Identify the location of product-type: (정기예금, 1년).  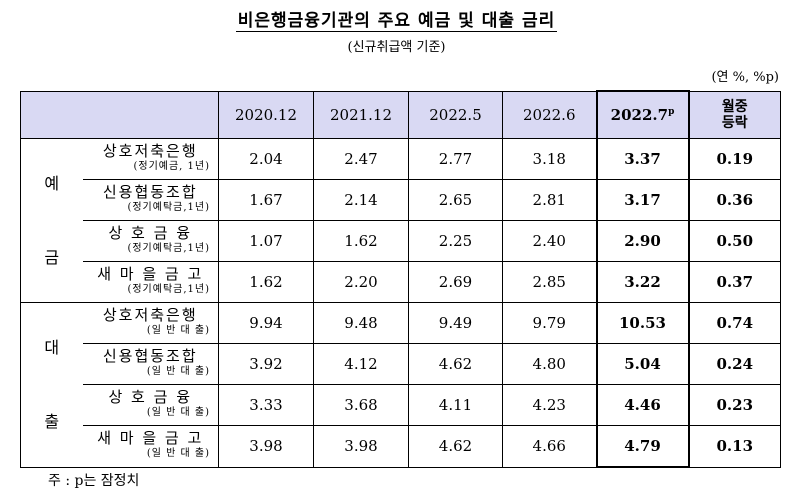
(171, 166).